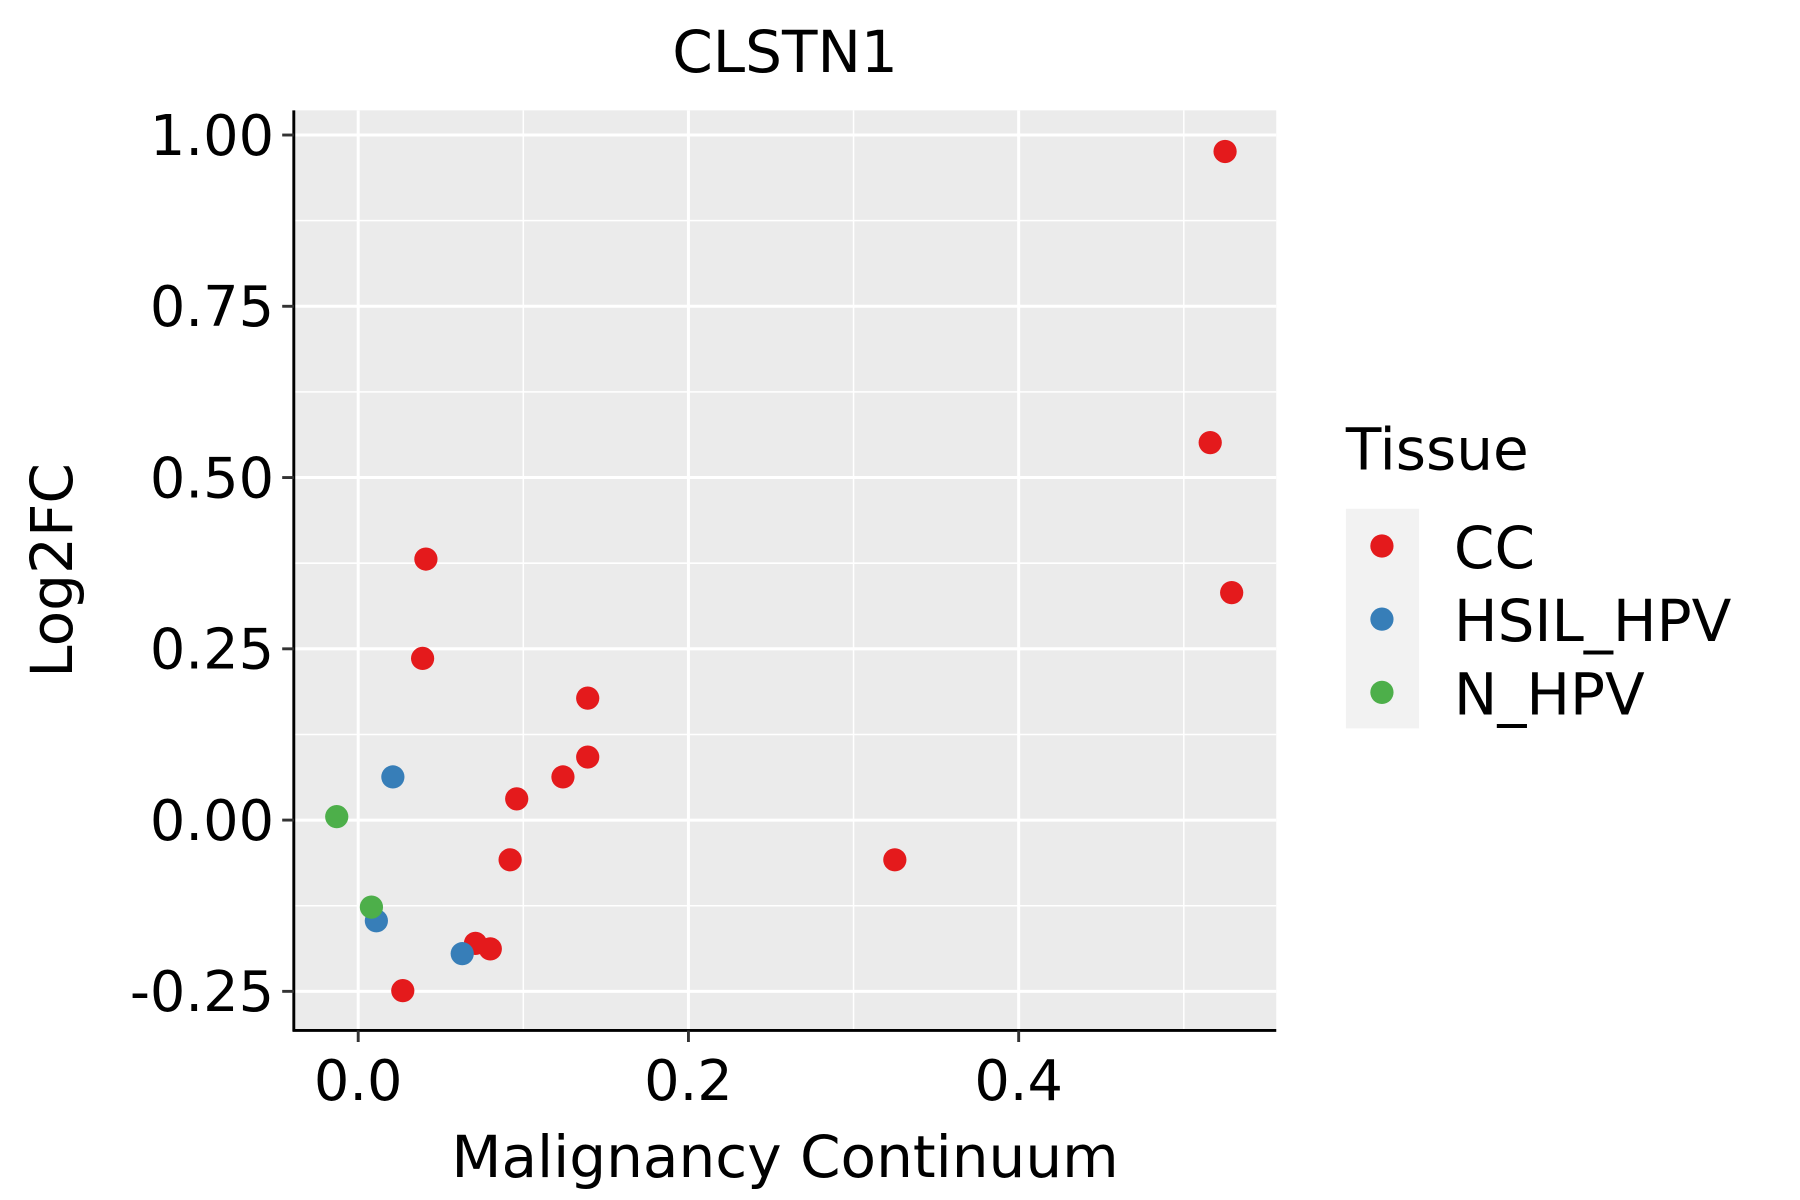 This screenshot has width=1800, height=1200. I want to click on y-tick-label: -0.25, so click(202, 992).